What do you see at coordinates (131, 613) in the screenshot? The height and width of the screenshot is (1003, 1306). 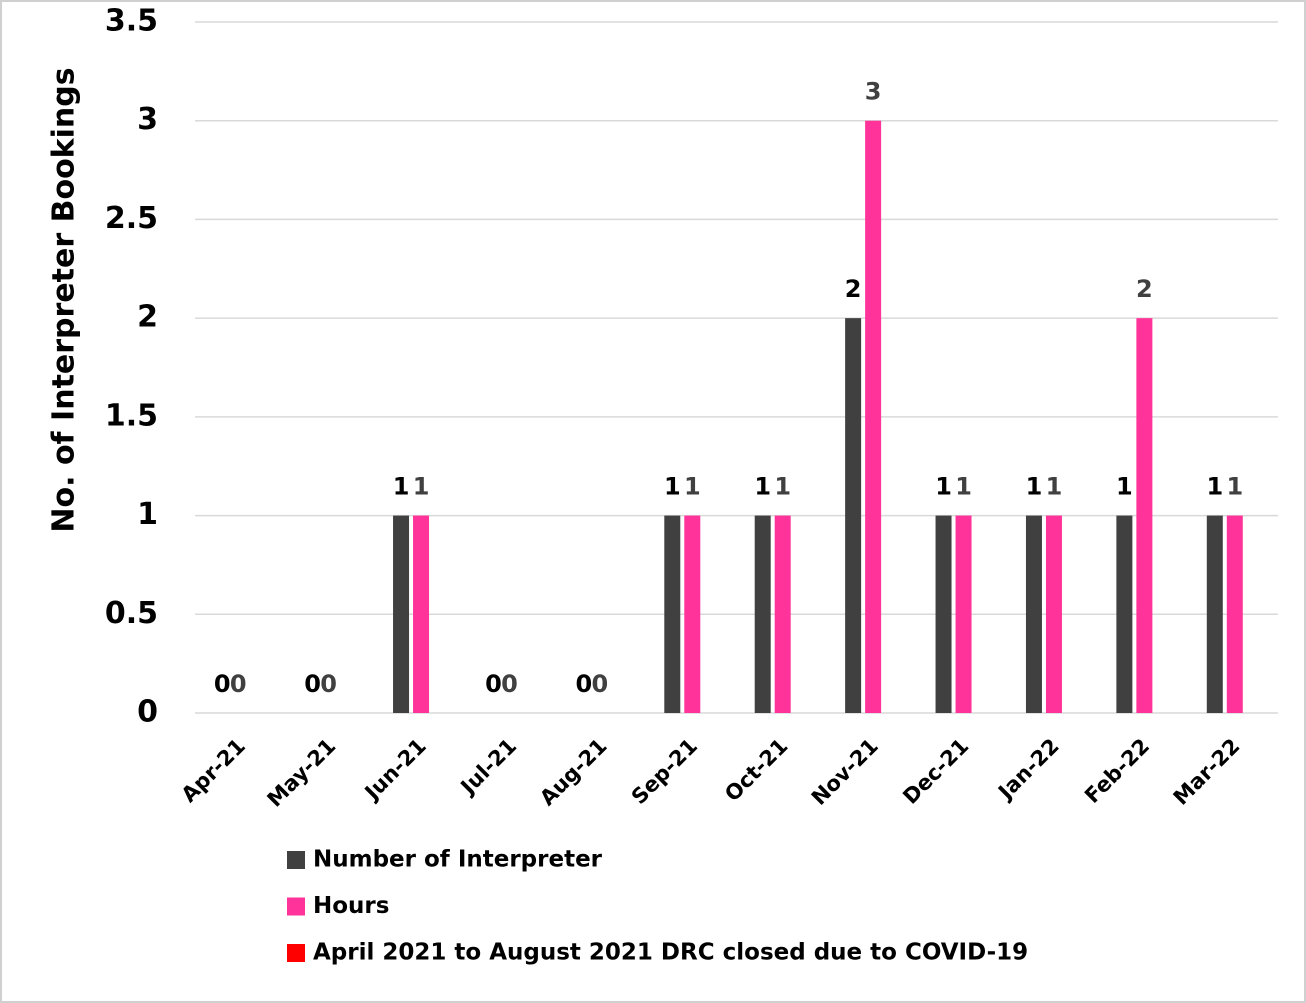 I see `y-tick-label: 0.5` at bounding box center [131, 613].